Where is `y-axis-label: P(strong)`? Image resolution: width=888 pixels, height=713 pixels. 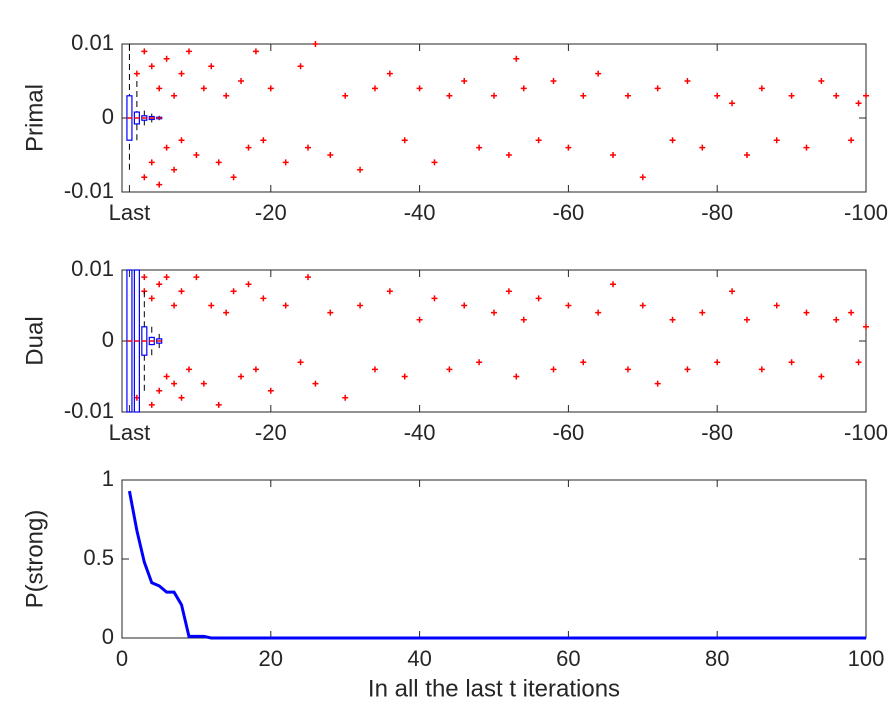
y-axis-label: P(strong) is located at coordinates (34, 559).